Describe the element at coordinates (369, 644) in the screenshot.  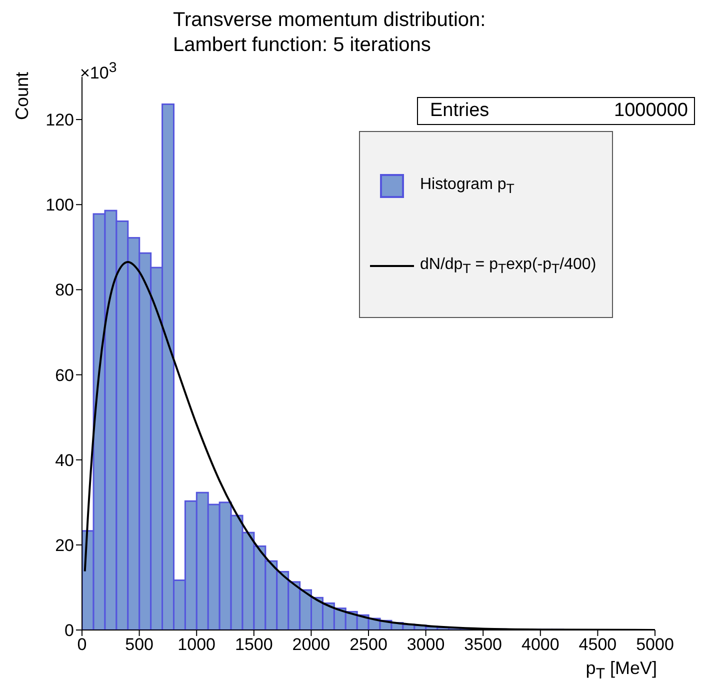
I see `x-tick-label: 2500` at that location.